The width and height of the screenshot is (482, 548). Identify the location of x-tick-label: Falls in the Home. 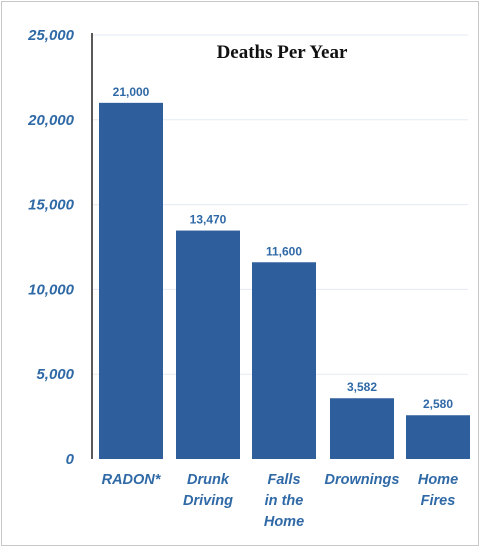
(284, 501).